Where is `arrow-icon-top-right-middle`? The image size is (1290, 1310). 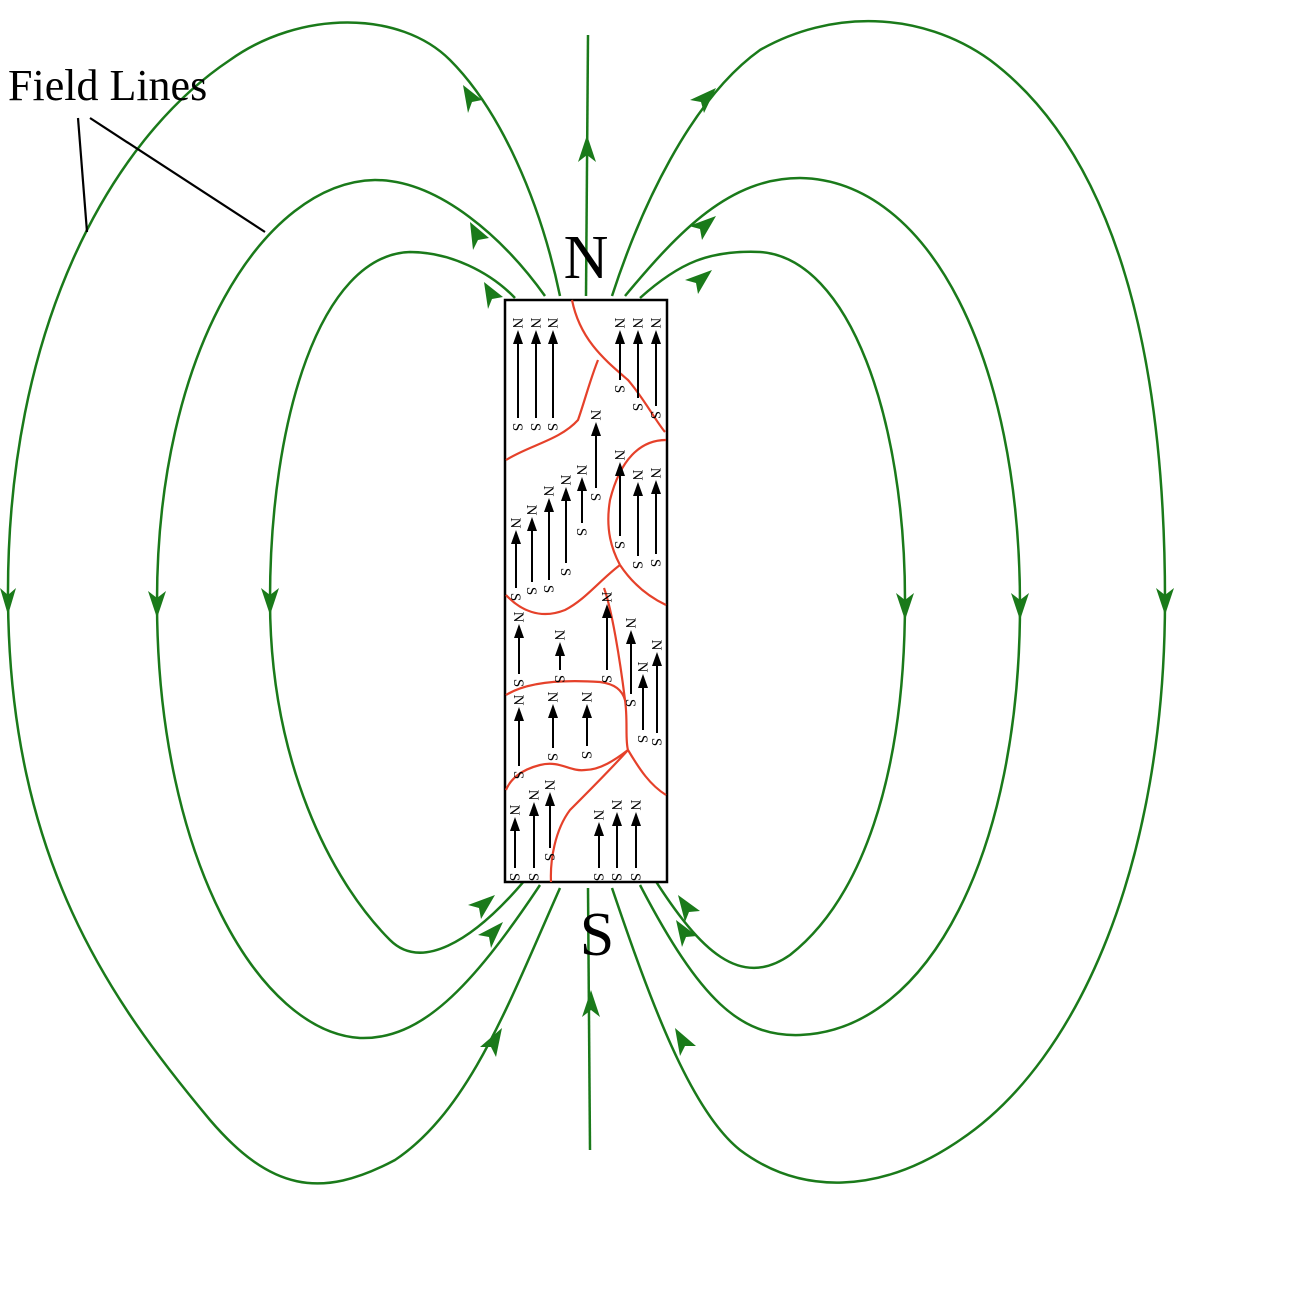 arrow-icon-top-right-middle is located at coordinates (702, 228).